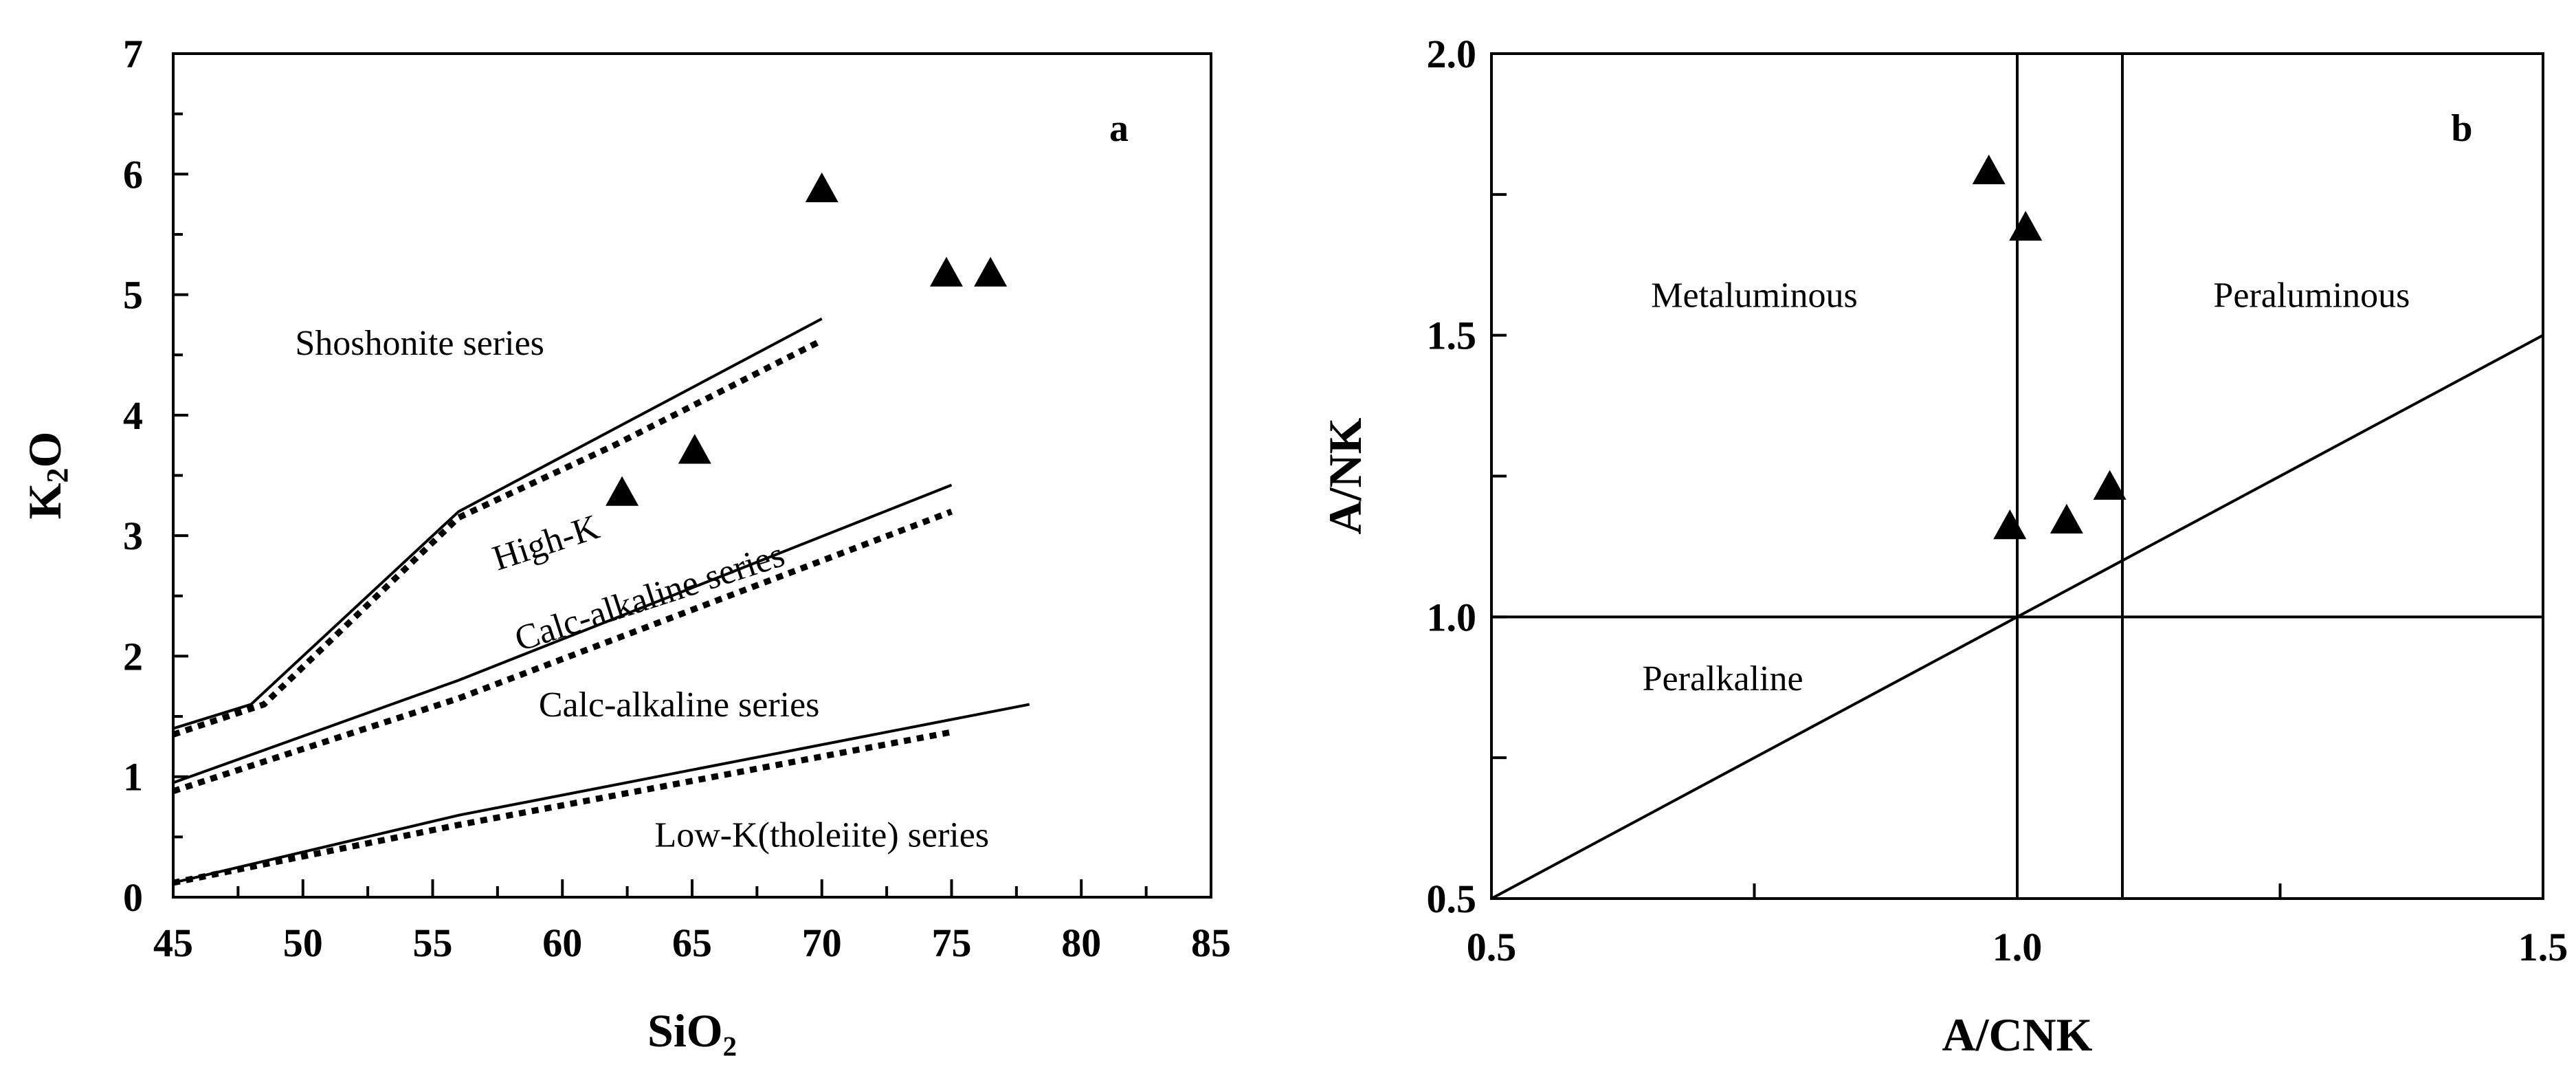 This screenshot has height=1078, width=2576. I want to click on x-tick-label: 1.5, so click(2543, 947).